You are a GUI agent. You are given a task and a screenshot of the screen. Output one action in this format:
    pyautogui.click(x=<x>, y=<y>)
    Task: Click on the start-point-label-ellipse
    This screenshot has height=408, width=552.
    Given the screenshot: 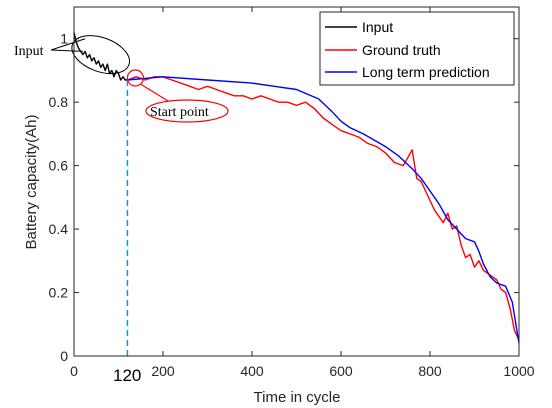 What is the action you would take?
    pyautogui.click(x=187, y=111)
    